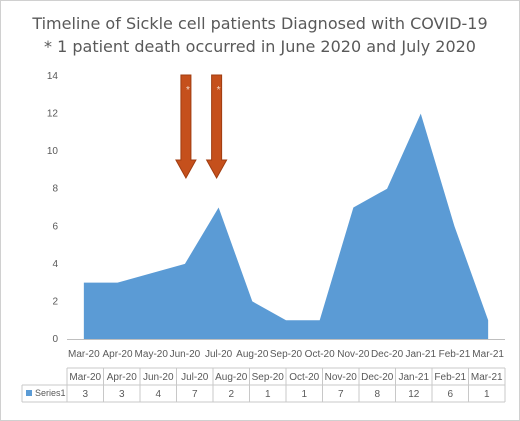  I want to click on table-header-cell: Jul-20, so click(195, 377).